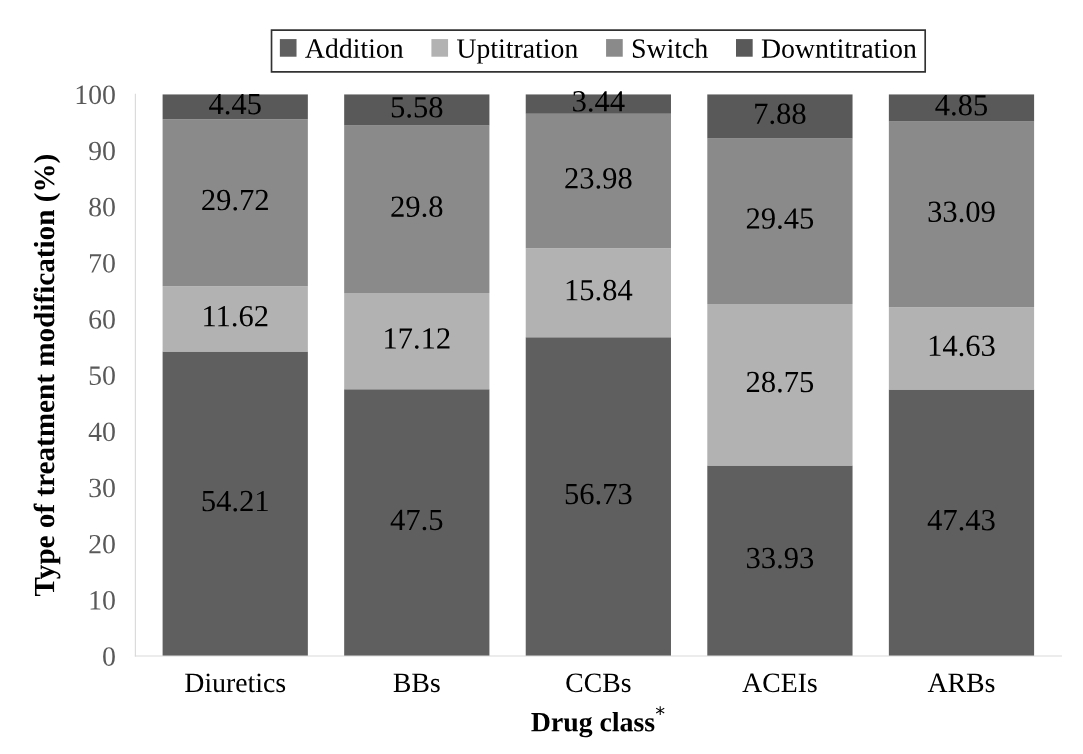 The height and width of the screenshot is (754, 1083). What do you see at coordinates (102, 376) in the screenshot?
I see `y-tick-label: 50` at bounding box center [102, 376].